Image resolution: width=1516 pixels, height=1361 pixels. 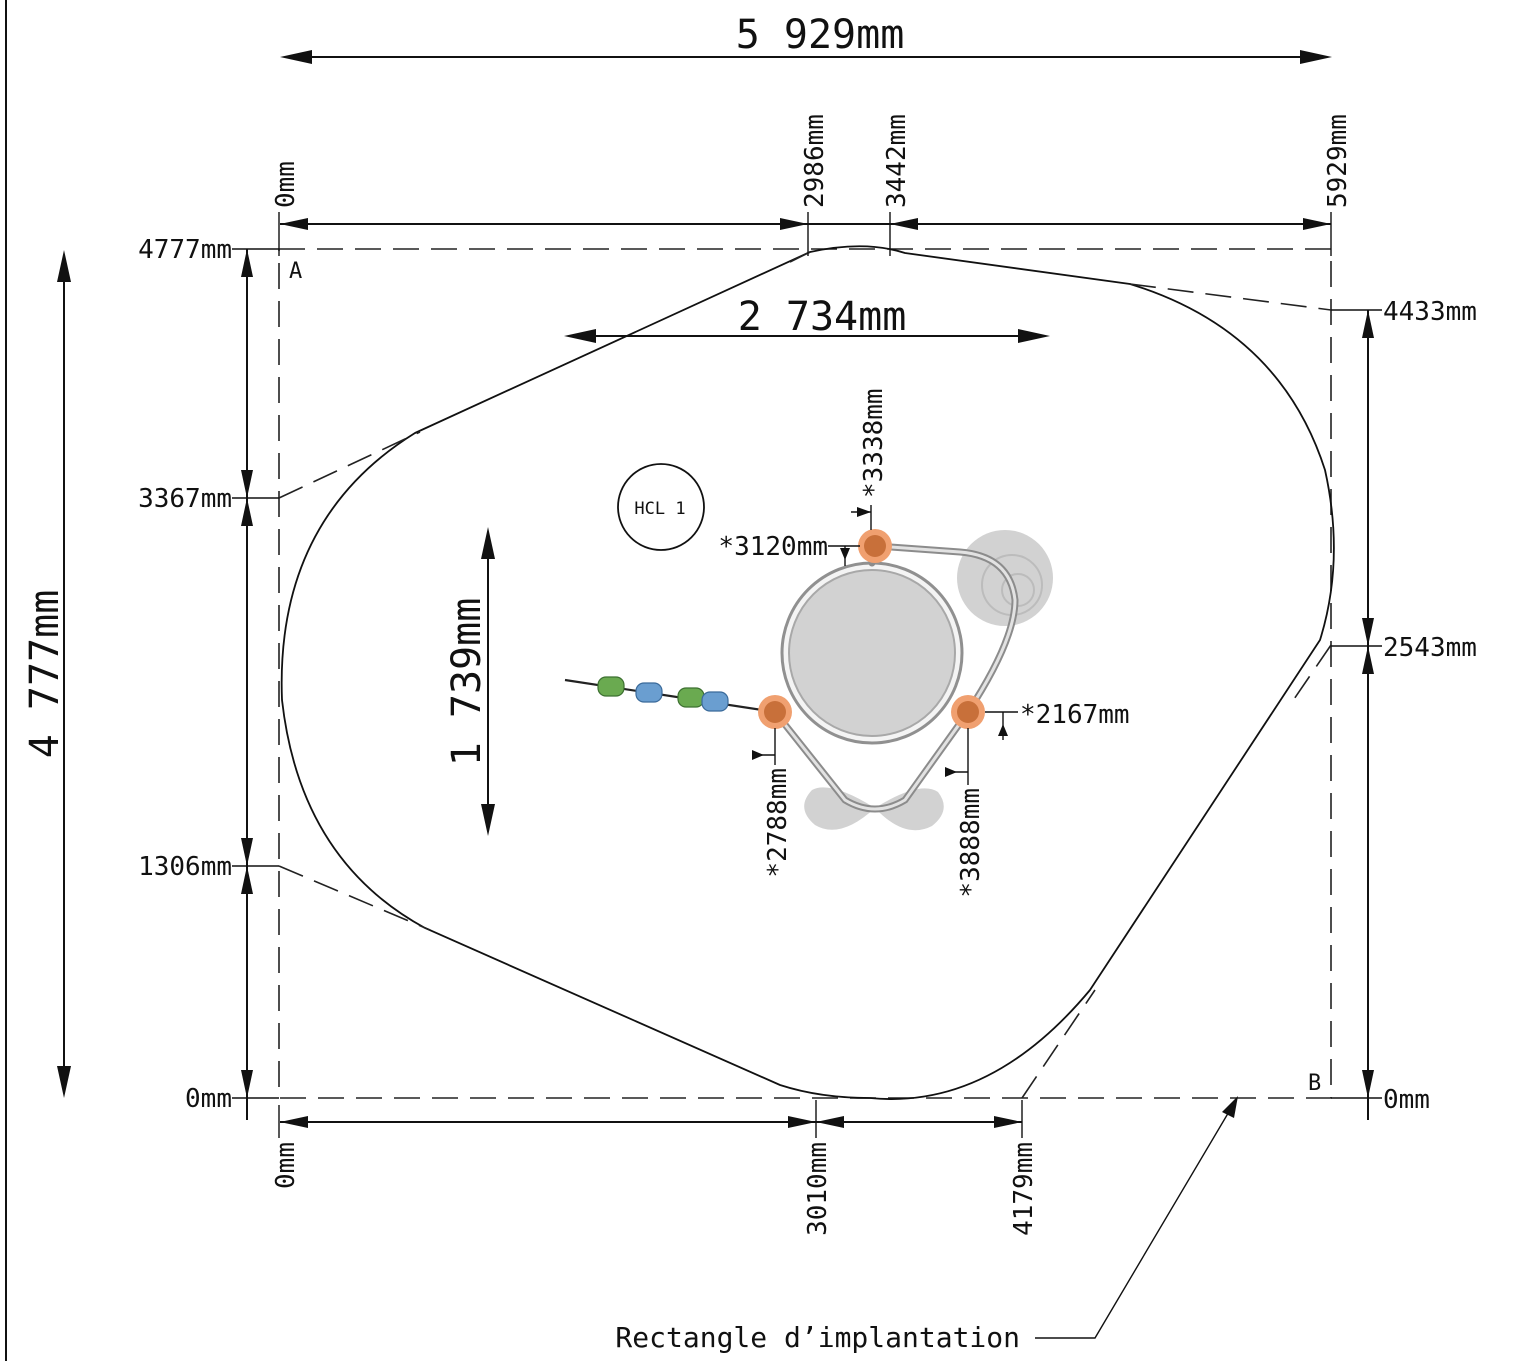 What do you see at coordinates (820, 35) in the screenshot?
I see `overall-width-label: 5 929mm` at bounding box center [820, 35].